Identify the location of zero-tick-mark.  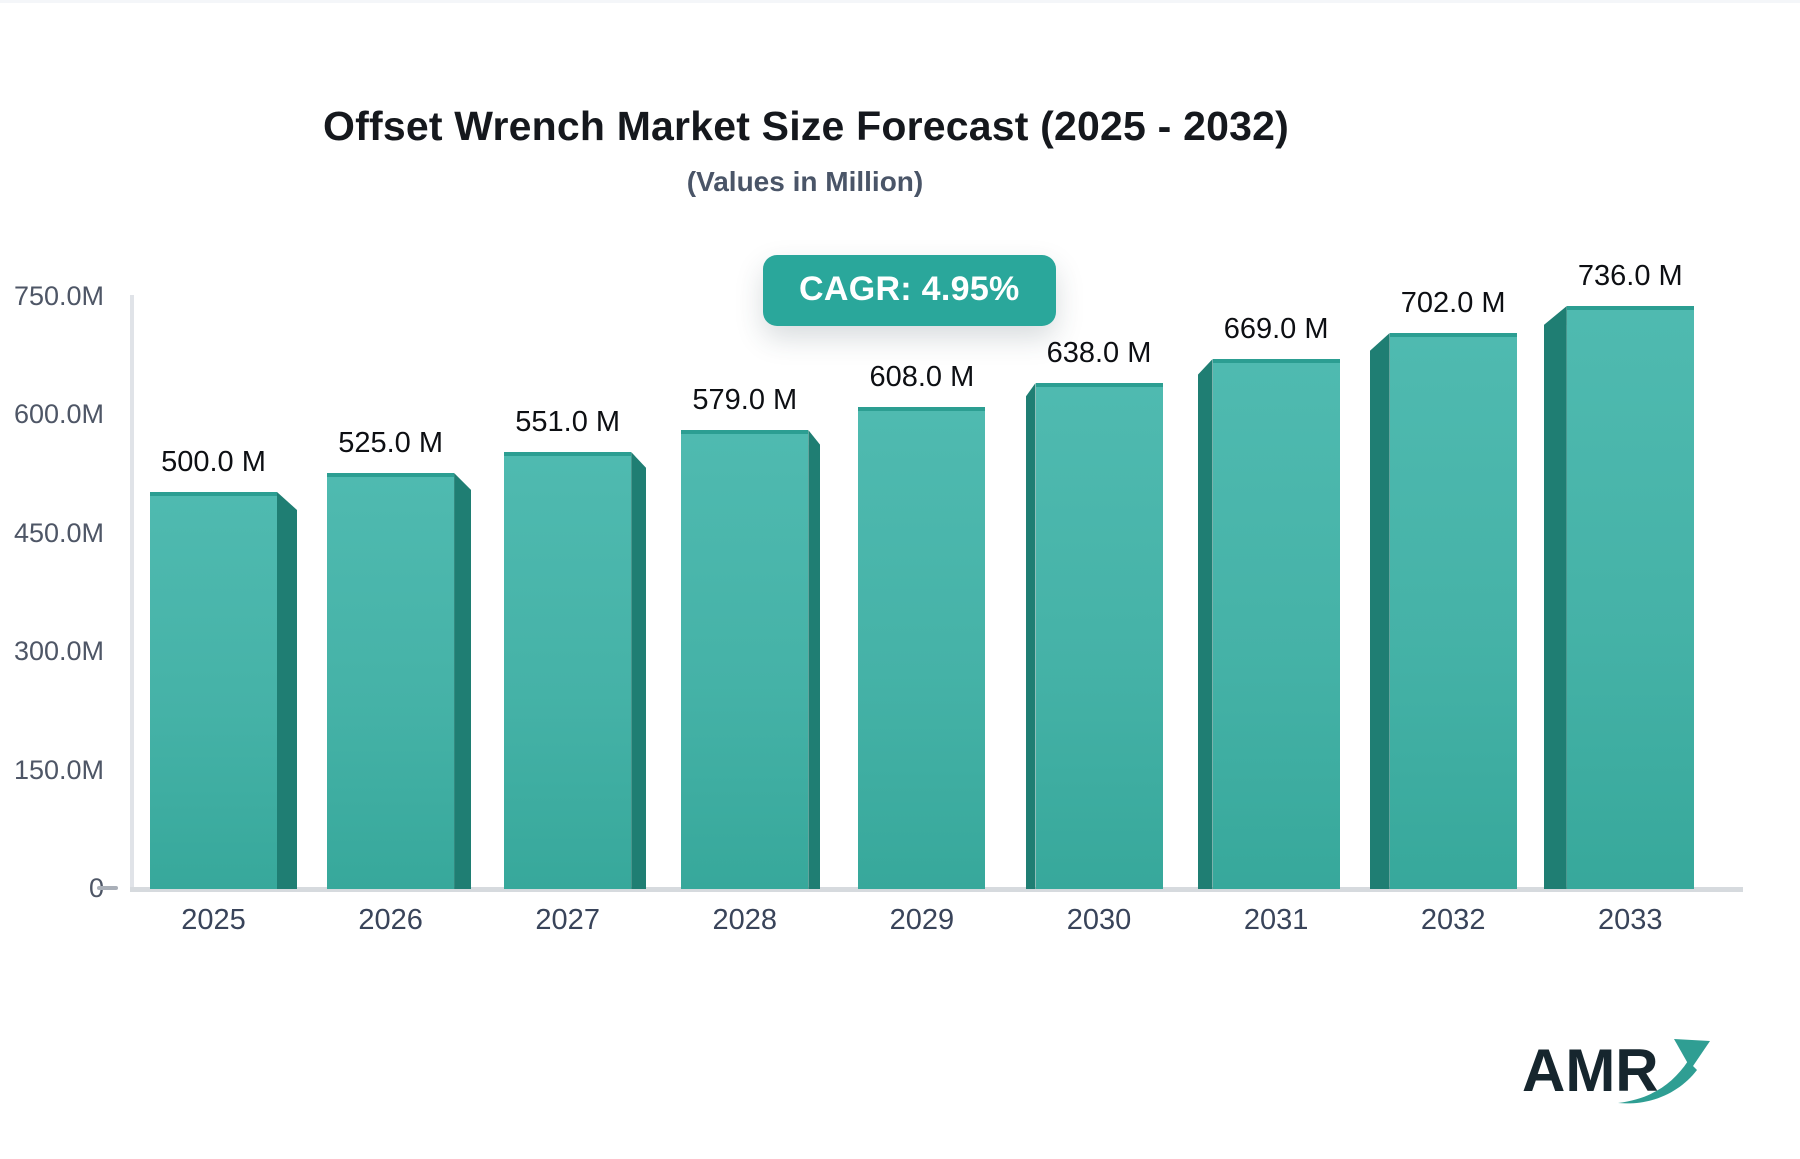
(107, 888).